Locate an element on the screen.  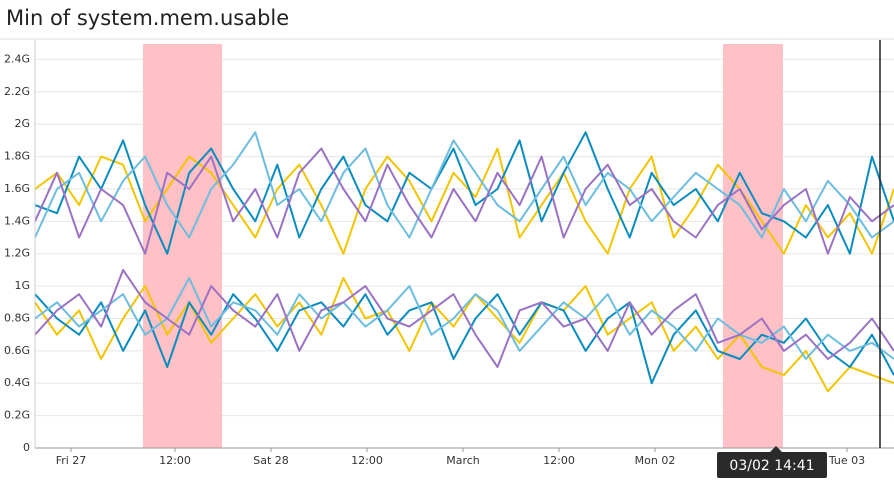
y-tick-label: 1G is located at coordinates (22, 285).